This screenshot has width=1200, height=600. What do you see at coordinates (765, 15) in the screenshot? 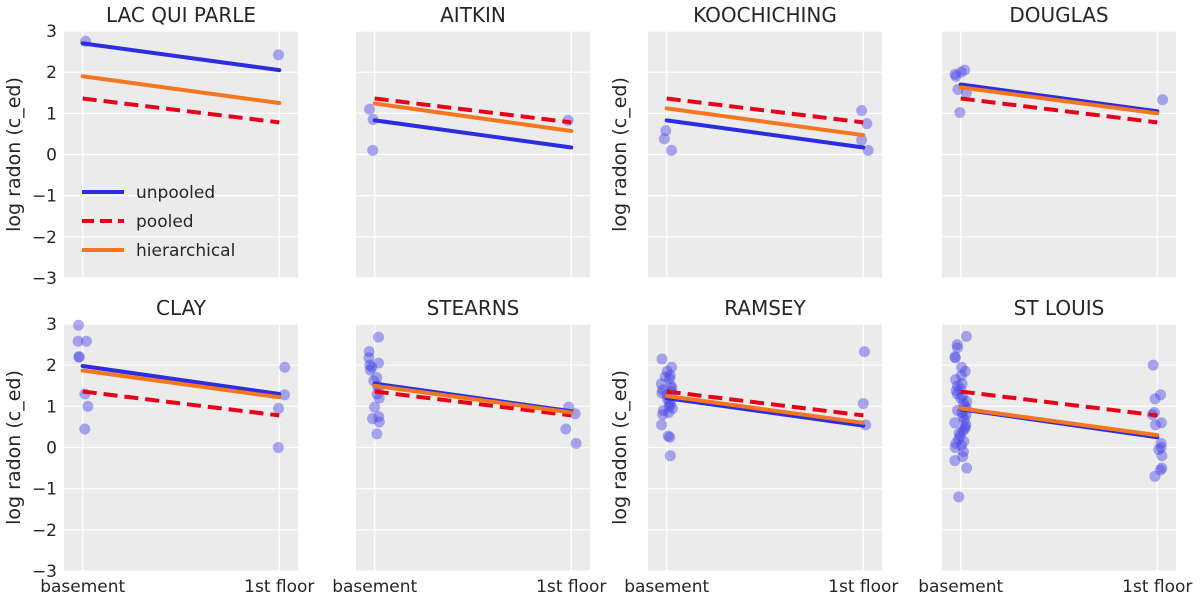
I see `panel-title: KOOCHICHING` at bounding box center [765, 15].